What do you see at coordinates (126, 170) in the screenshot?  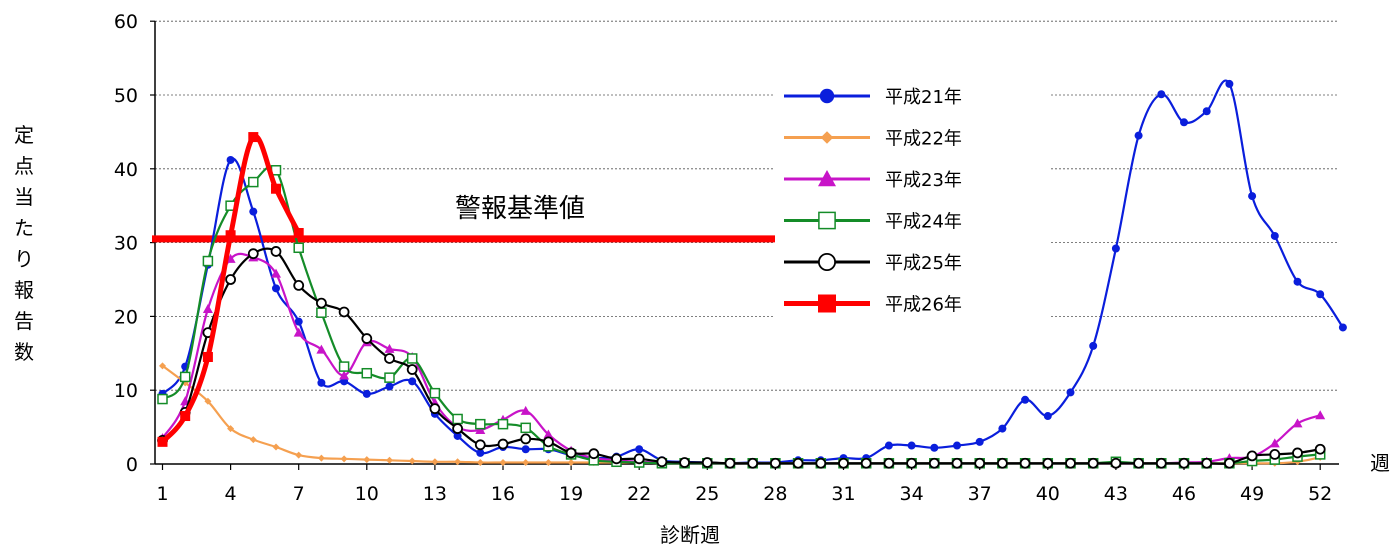 I see `y-tick-label-40: 40` at bounding box center [126, 170].